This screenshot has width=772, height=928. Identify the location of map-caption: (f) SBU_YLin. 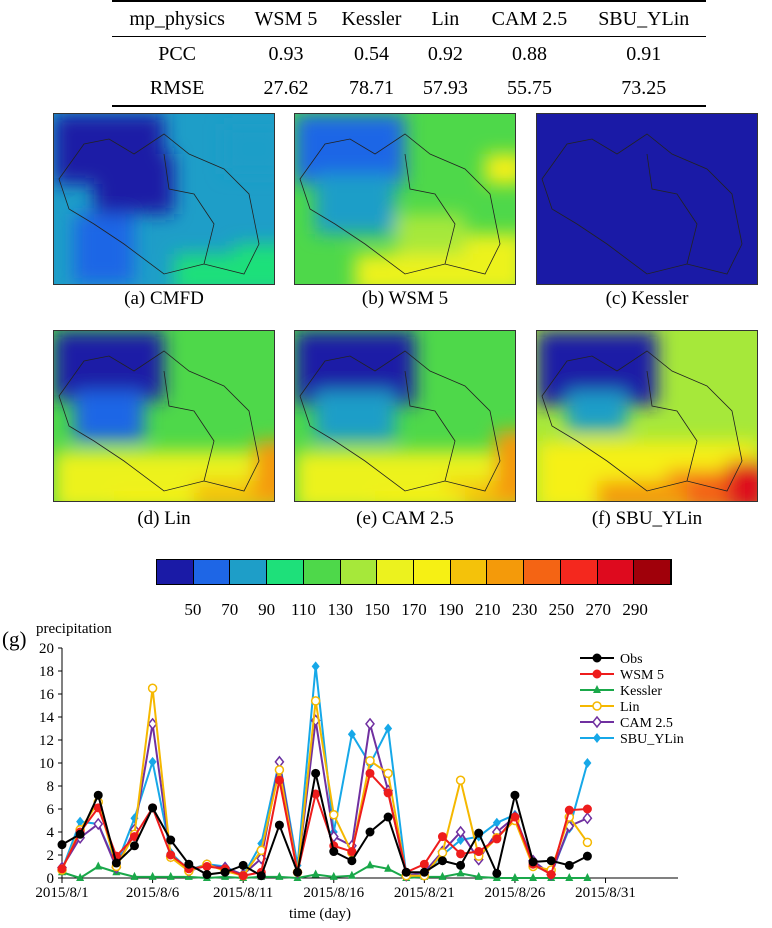
(647, 518).